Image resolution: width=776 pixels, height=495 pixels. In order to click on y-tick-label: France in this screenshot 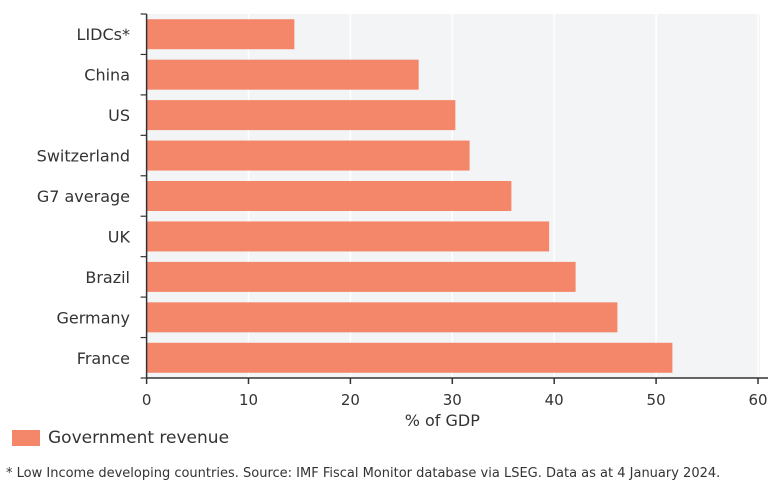, I will do `click(103, 358)`.